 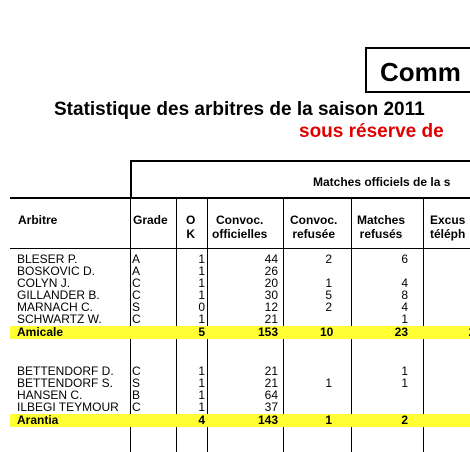 What do you see at coordinates (327, 332) in the screenshot?
I see `total-ref: 10` at bounding box center [327, 332].